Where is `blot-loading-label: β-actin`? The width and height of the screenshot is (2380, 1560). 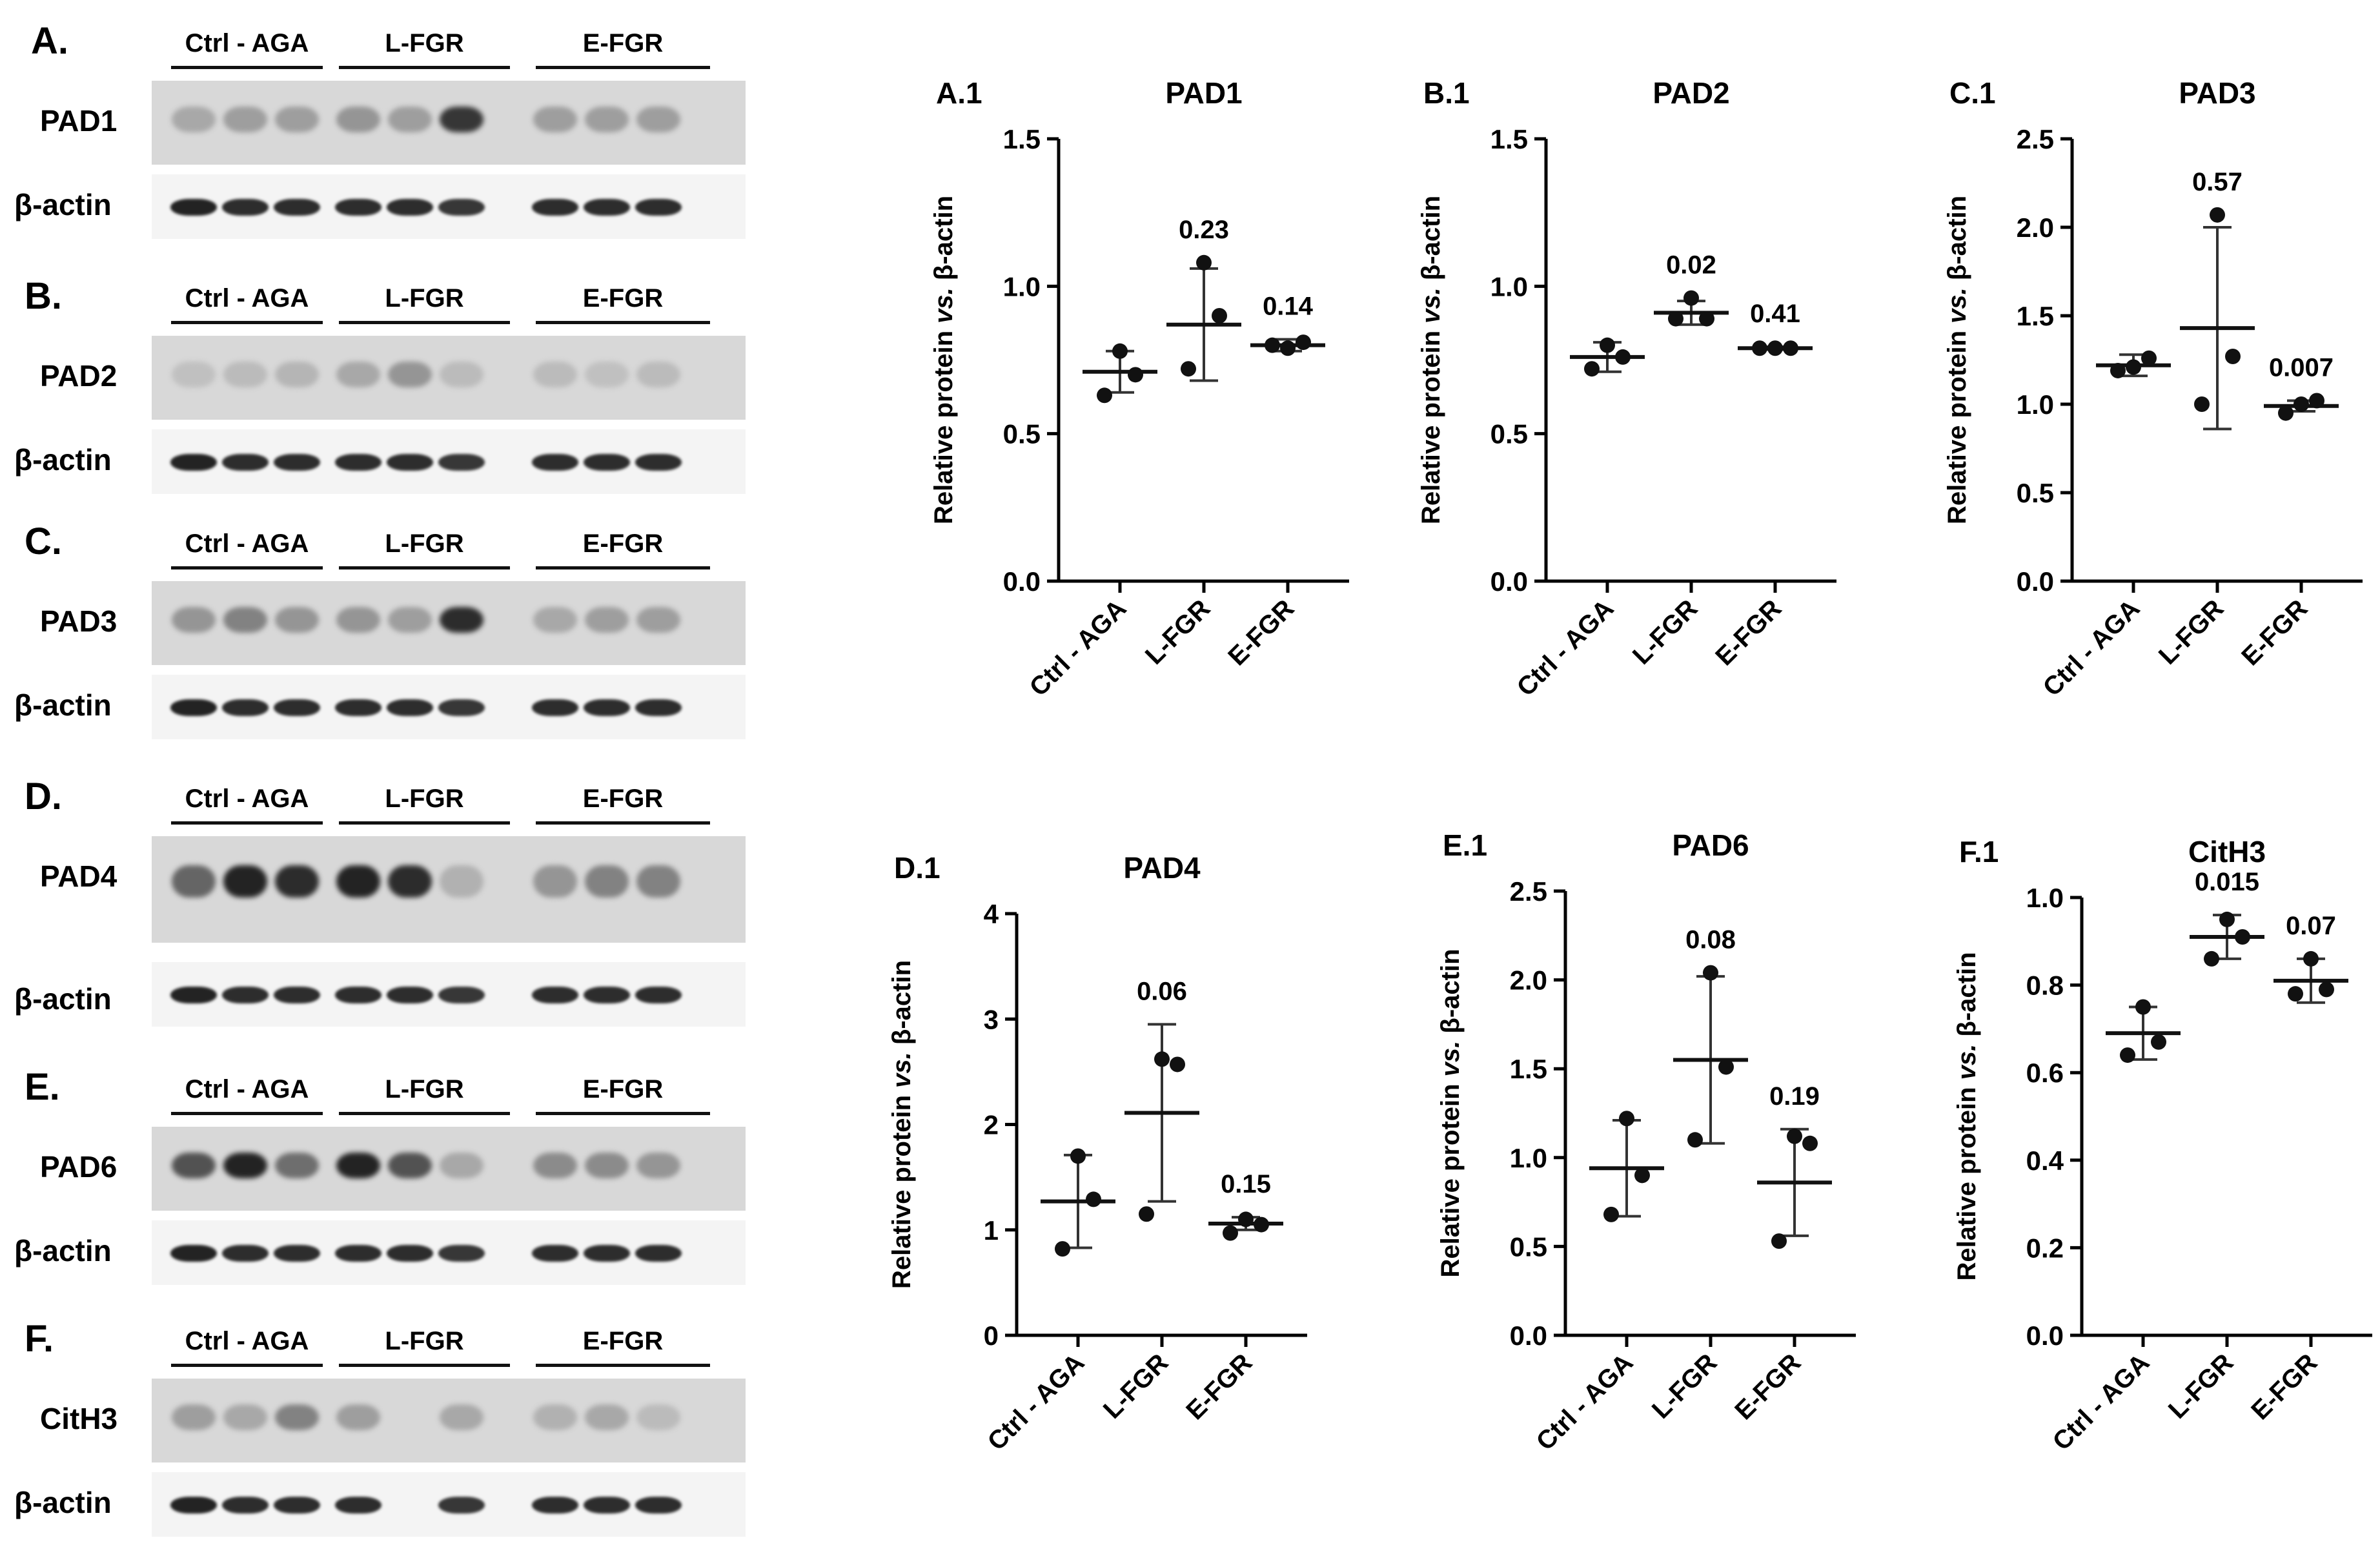
blot-loading-label: β-actin is located at coordinates (63, 705).